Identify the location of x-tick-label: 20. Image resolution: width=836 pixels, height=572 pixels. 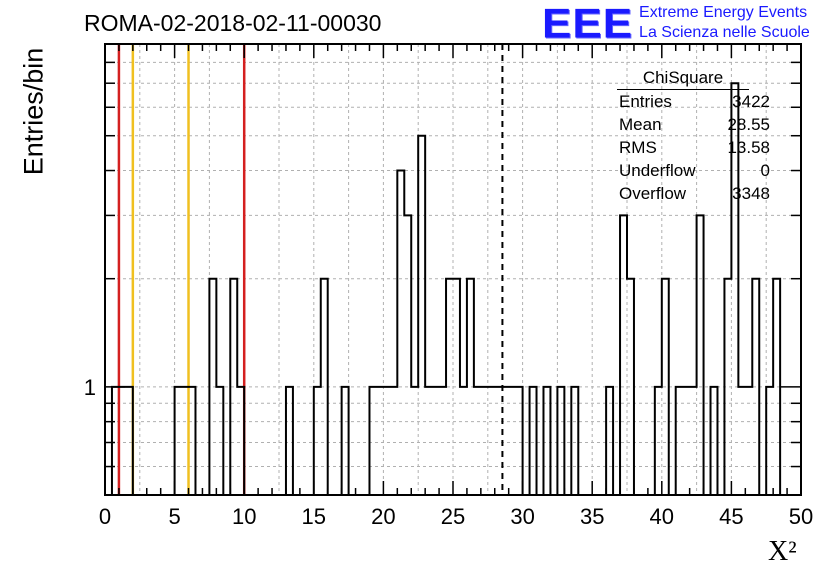
(383, 516).